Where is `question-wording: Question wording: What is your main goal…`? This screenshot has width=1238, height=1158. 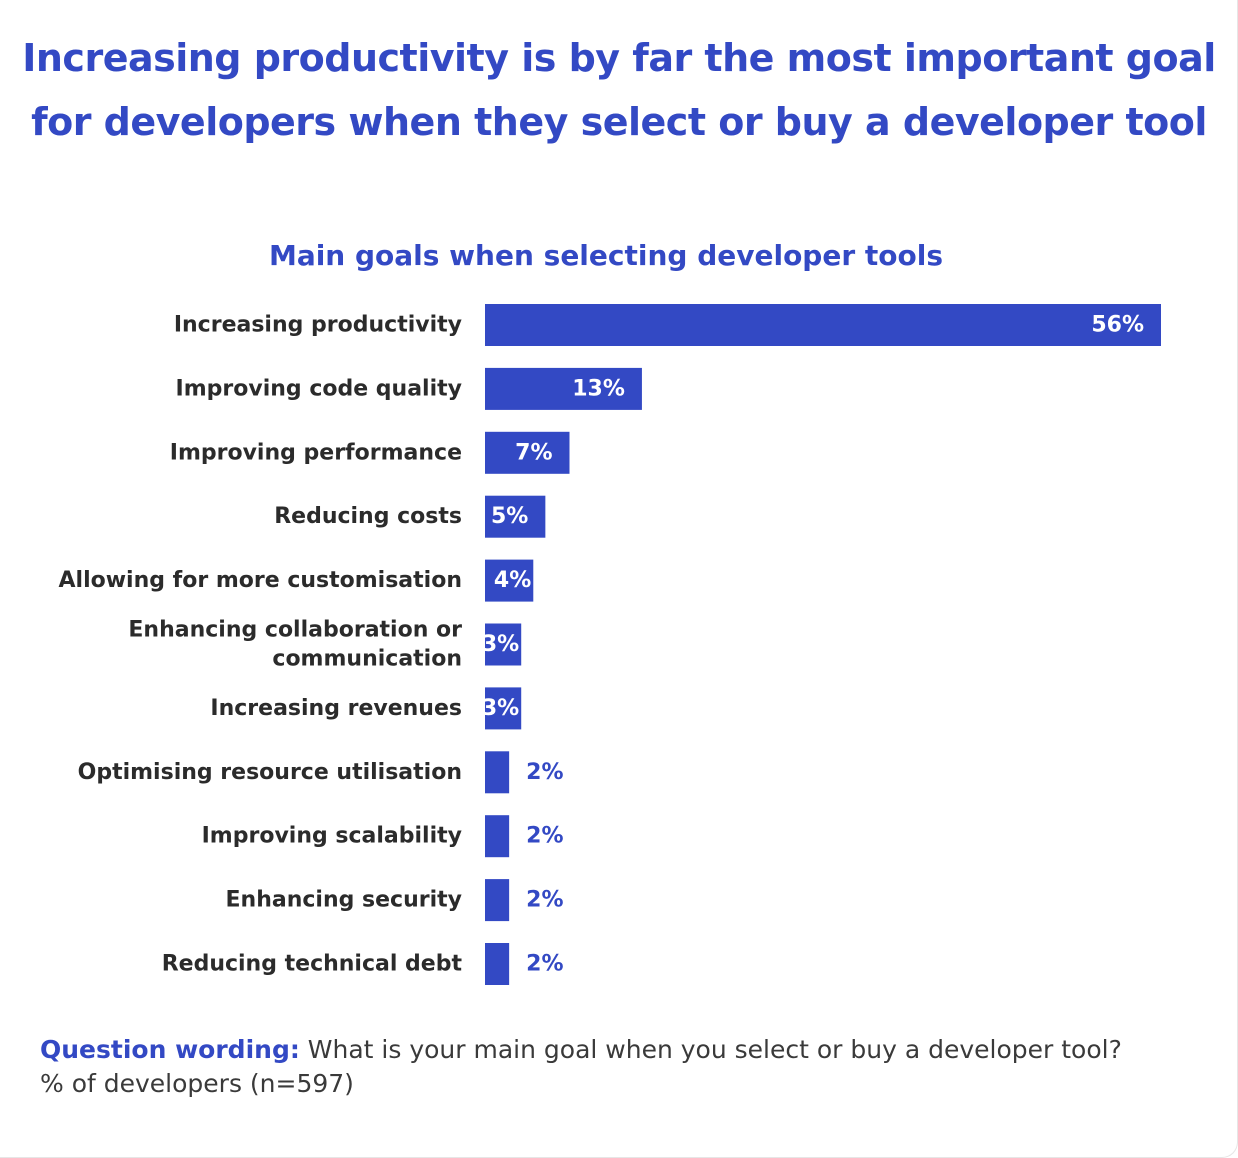
question-wording: Question wording: What is your main goal… is located at coordinates (620, 1050).